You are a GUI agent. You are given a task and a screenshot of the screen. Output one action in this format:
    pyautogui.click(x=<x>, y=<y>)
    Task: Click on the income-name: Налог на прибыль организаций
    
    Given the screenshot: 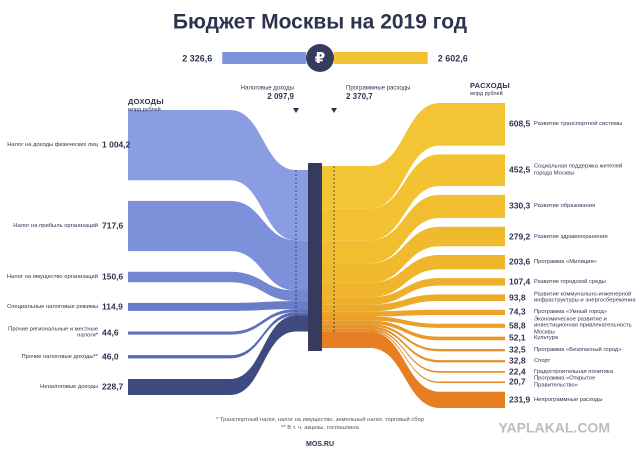 What is the action you would take?
    pyautogui.click(x=55, y=225)
    